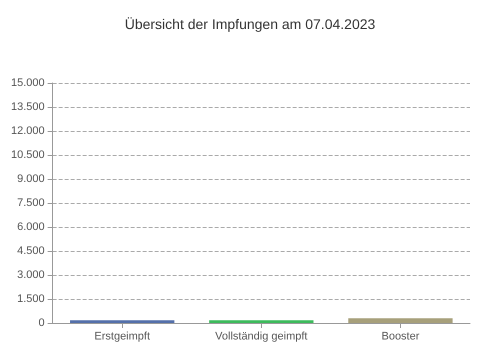 The height and width of the screenshot is (350, 500). What do you see at coordinates (27, 131) in the screenshot?
I see `y-tick-label: 12.000` at bounding box center [27, 131].